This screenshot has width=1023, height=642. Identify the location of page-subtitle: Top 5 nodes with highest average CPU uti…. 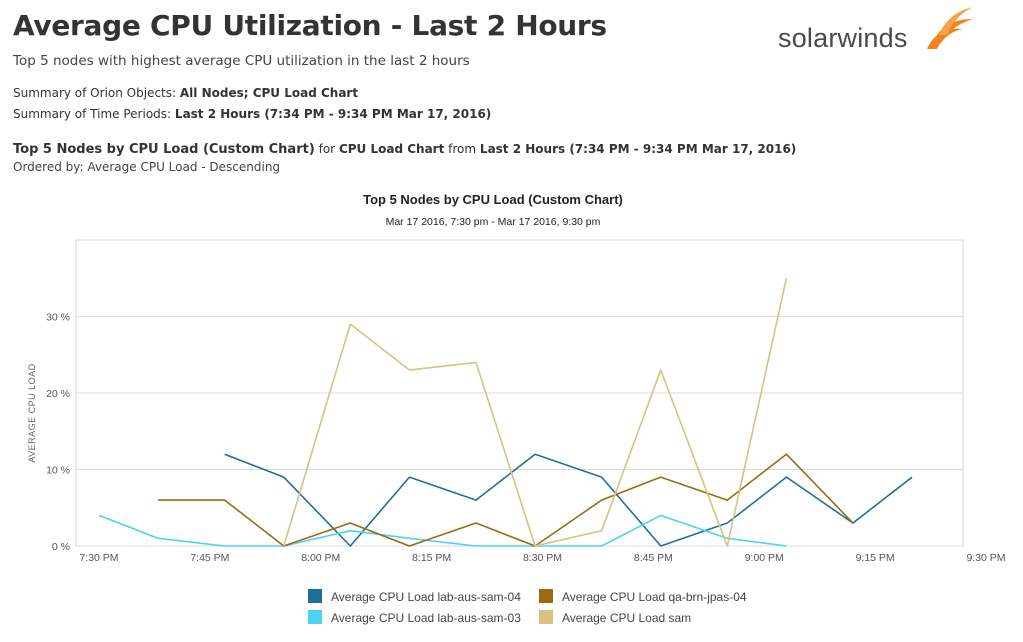
(241, 61).